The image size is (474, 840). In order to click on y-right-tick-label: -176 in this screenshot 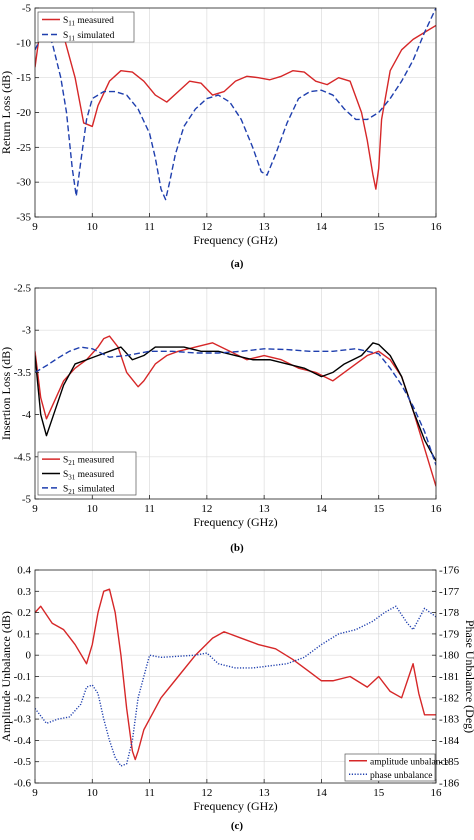, I will do `click(449, 571)`.